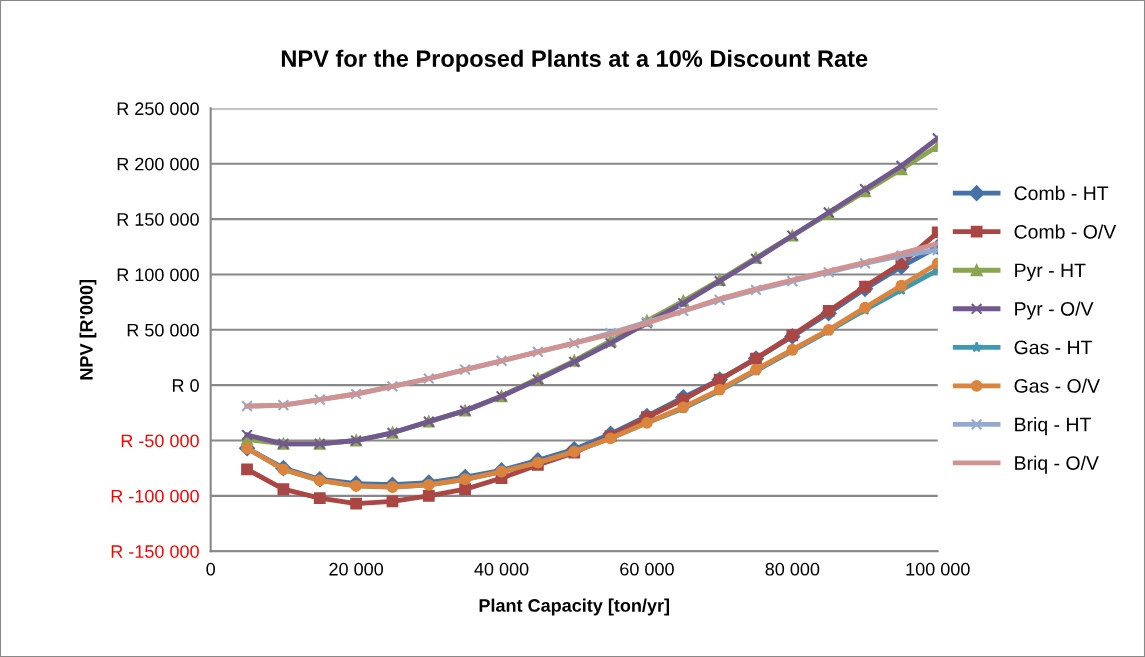 This screenshot has width=1145, height=657. I want to click on legend-label: Pyr - HT, so click(1050, 272).